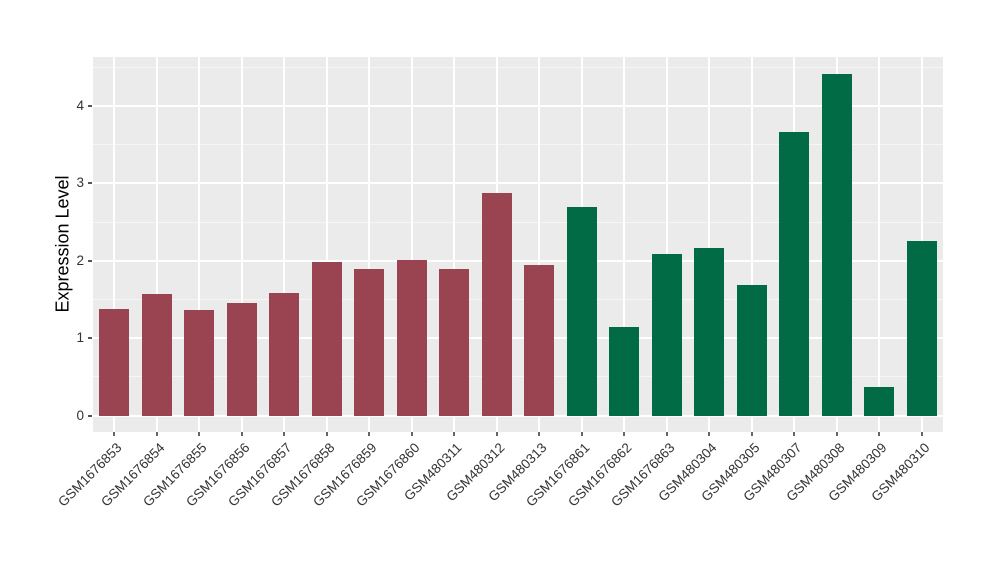  Describe the element at coordinates (62, 244) in the screenshot. I see `y-axis-title: Expression Level` at that location.